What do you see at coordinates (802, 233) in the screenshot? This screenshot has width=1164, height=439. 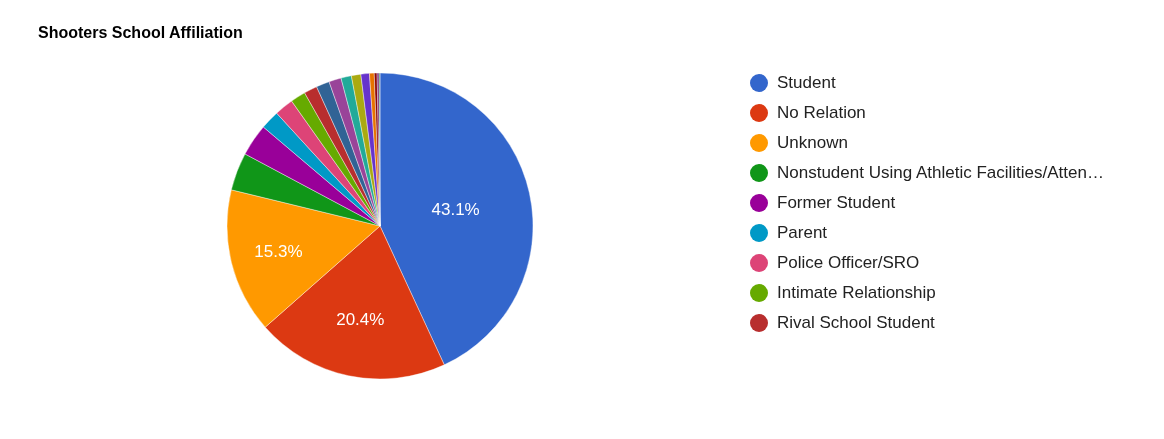 I see `legend-label: Parent` at bounding box center [802, 233].